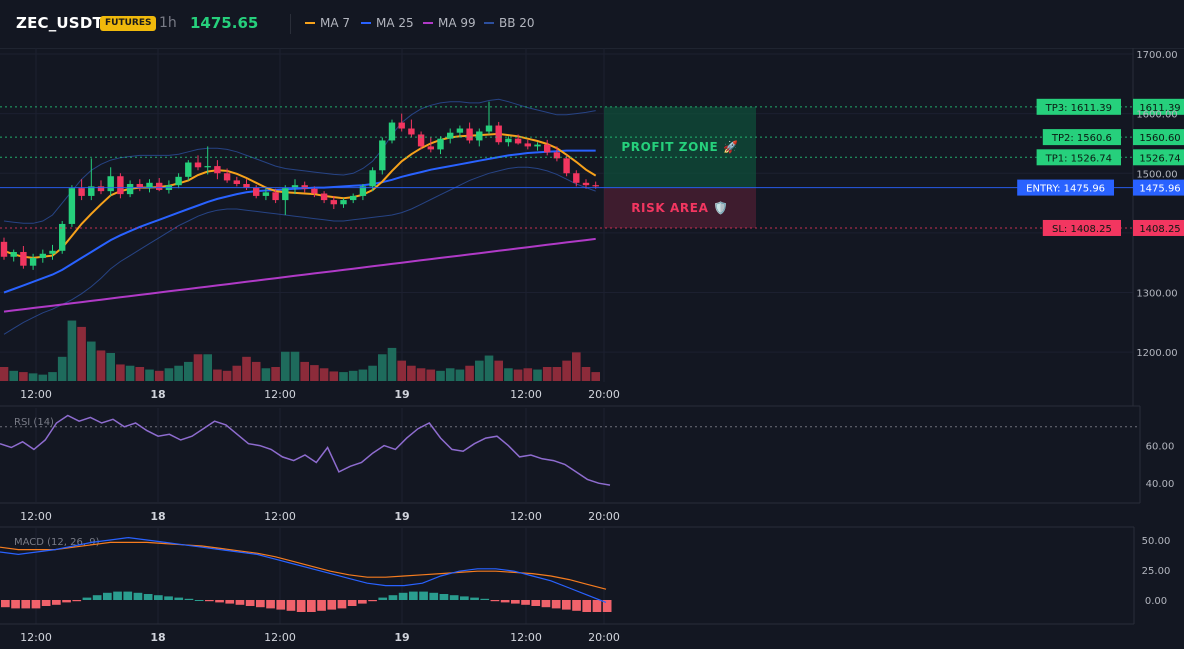 Image resolution: width=1184 pixels, height=649 pixels. I want to click on profit-zone, so click(680, 147).